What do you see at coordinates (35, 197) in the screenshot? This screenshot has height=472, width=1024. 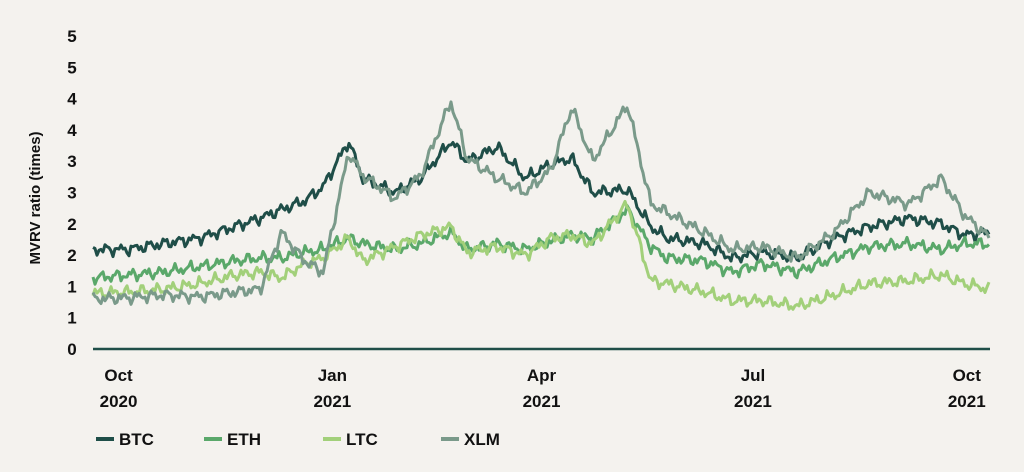 I see `y-axis-title: MVRV ratio (times)` at bounding box center [35, 197].